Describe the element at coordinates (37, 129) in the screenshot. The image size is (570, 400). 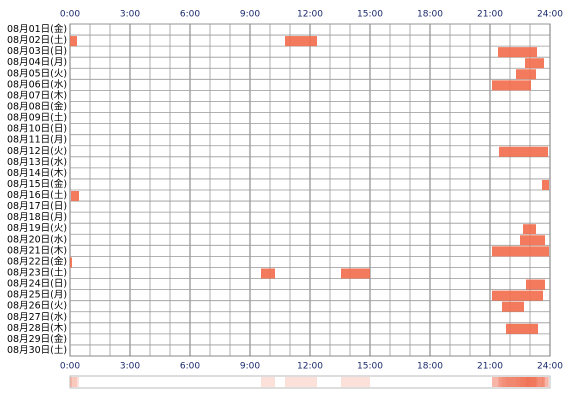
I see `day-label: 08月10日(日)` at that location.